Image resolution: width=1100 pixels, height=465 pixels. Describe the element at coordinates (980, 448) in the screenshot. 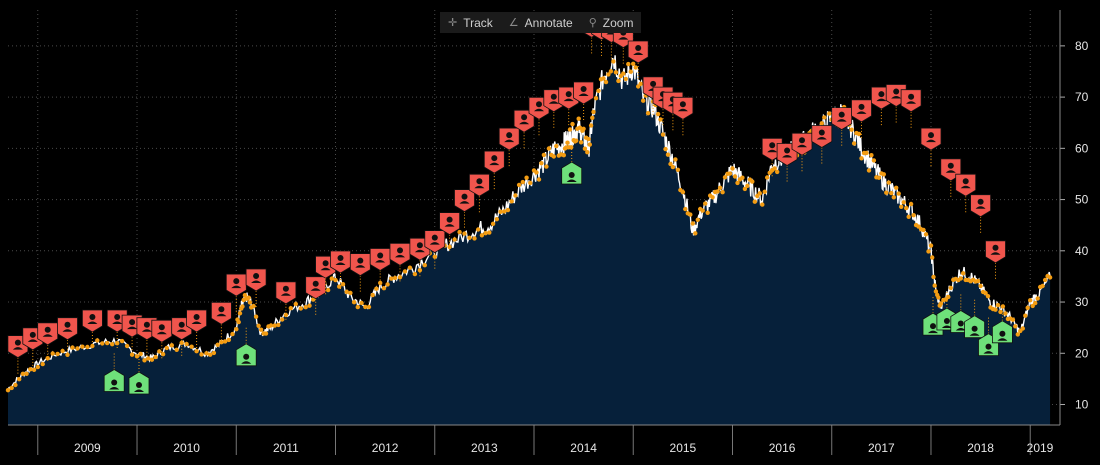

I see `x-tick-label: 2018` at that location.